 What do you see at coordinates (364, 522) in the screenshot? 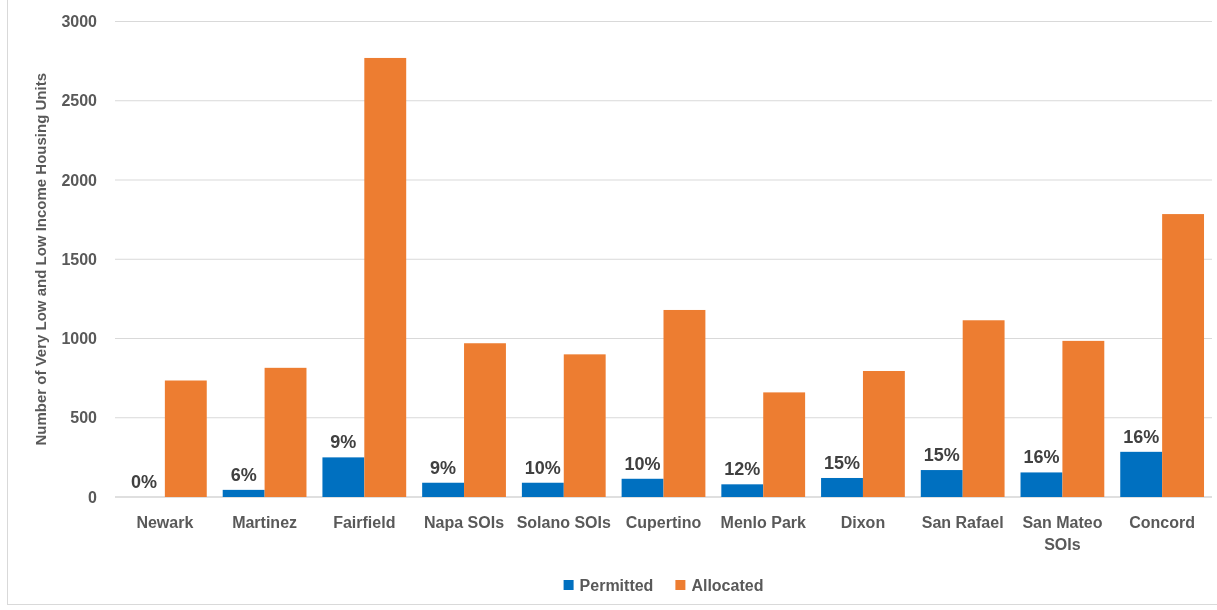
I see `x-tick-label: Fairfield` at bounding box center [364, 522].